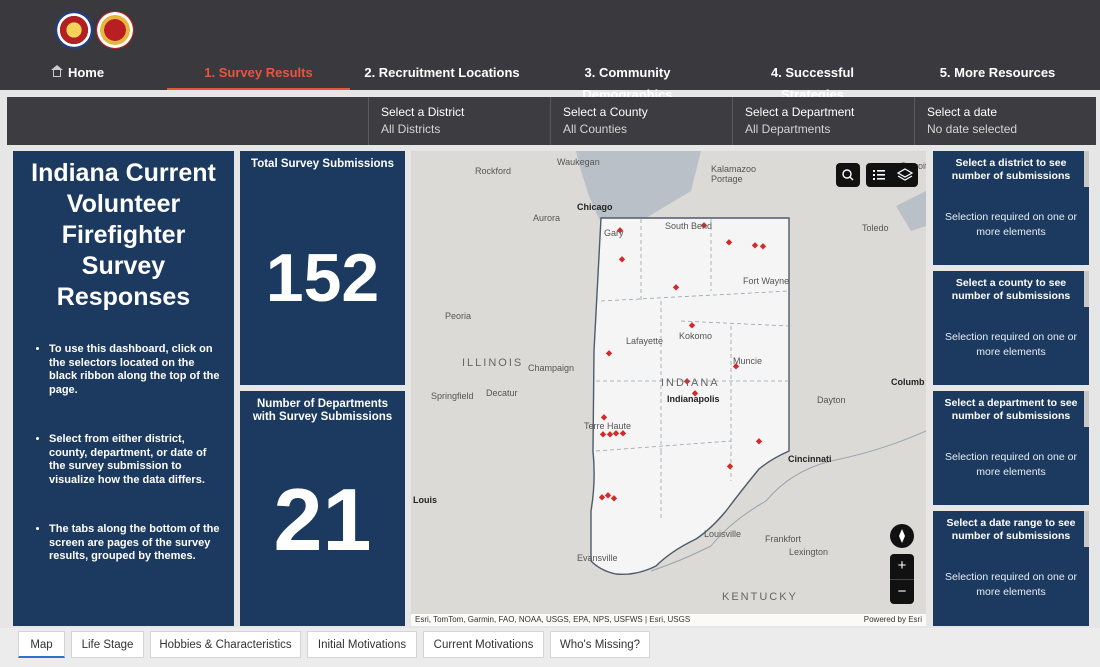 The width and height of the screenshot is (1100, 667). Describe the element at coordinates (875, 228) in the screenshot. I see `map-label-toledo: Toledo` at that location.